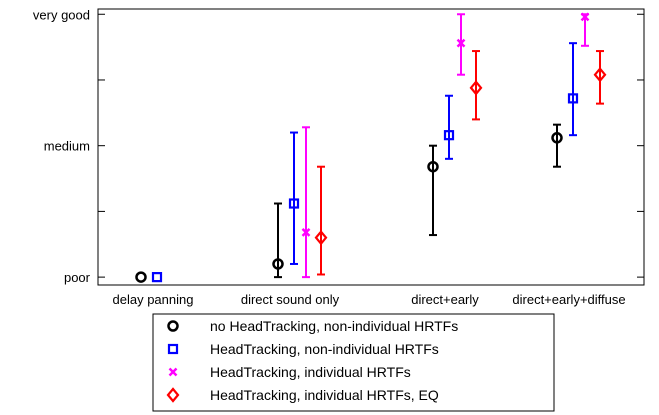 The image size is (659, 415). Describe the element at coordinates (568, 299) in the screenshot. I see `x-tick-label: direct+early+diffuse` at that location.